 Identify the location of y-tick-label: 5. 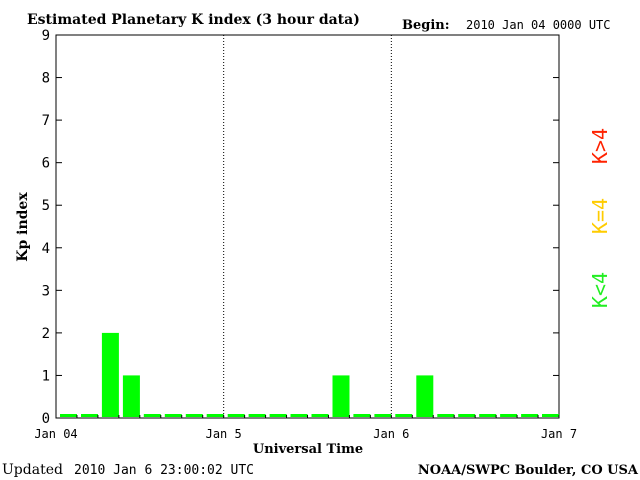
(46, 206).